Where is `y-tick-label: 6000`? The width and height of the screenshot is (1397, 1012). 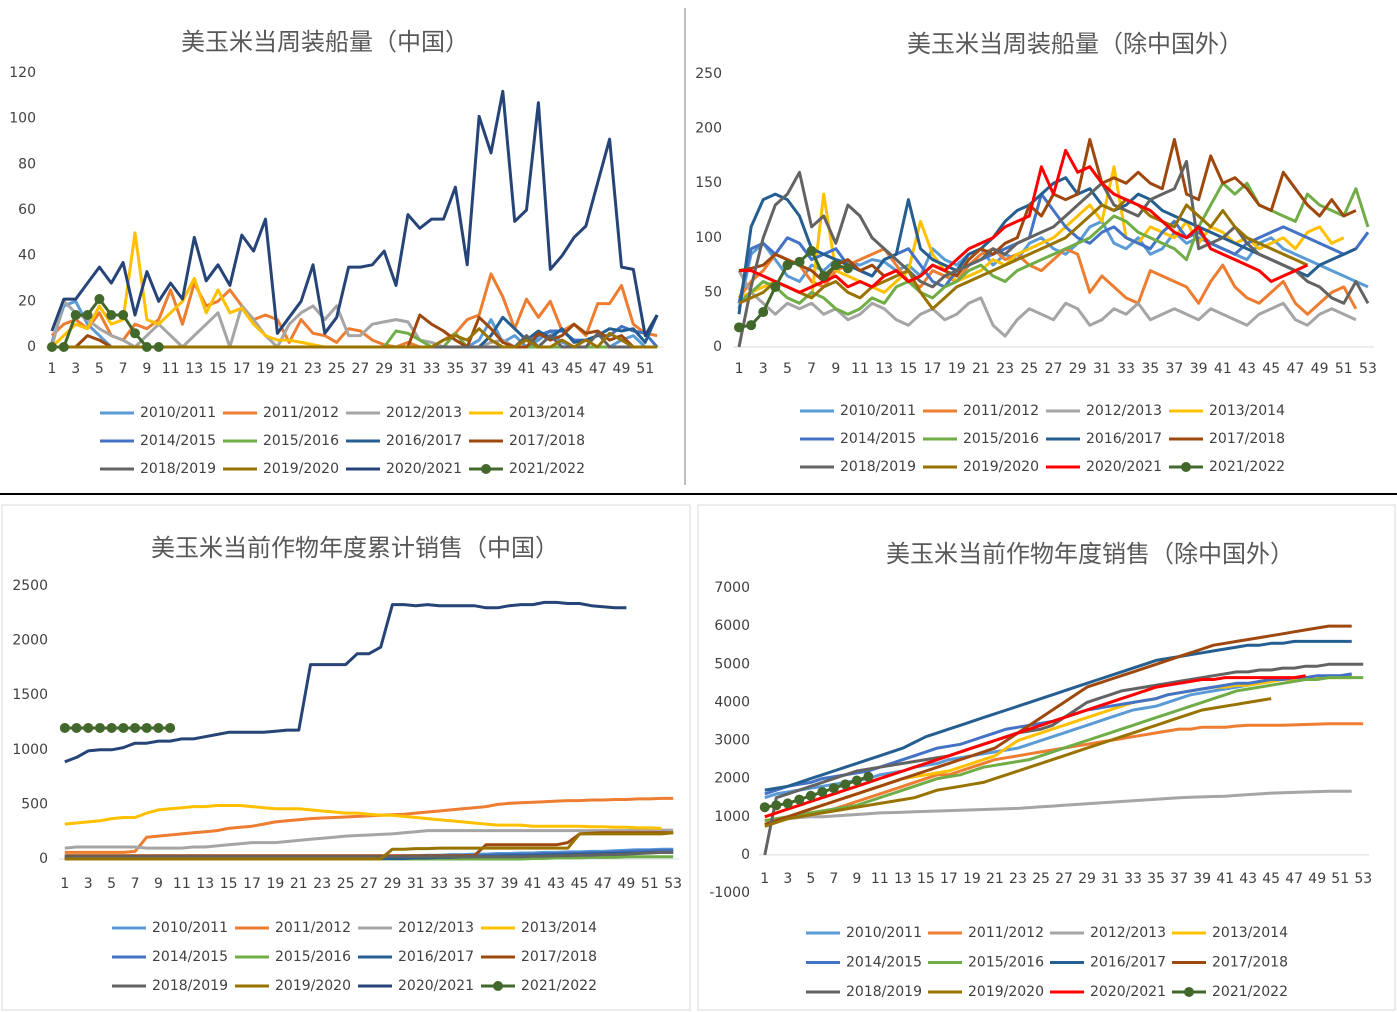
y-tick-label: 6000 is located at coordinates (732, 626).